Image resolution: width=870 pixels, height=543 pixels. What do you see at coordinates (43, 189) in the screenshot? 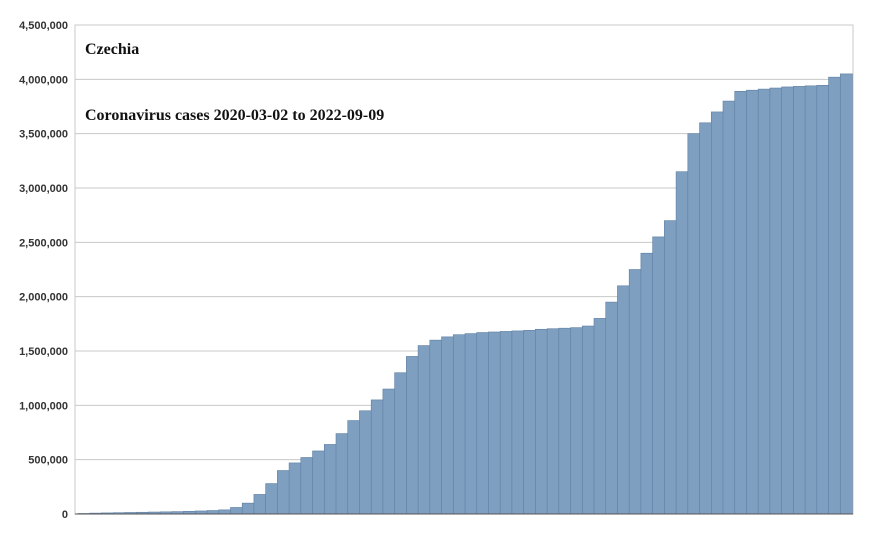
I see `y-tick-label: 3,000,000` at bounding box center [43, 189].